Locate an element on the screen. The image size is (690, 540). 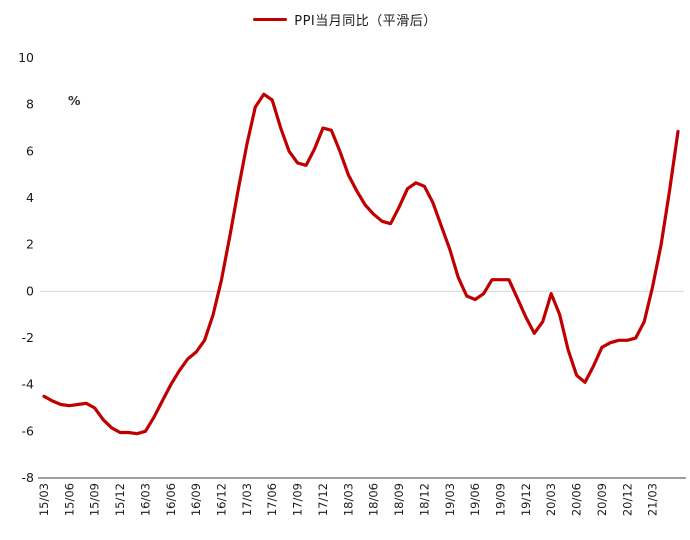
x-tick-label: 20/06 is located at coordinates (577, 499).